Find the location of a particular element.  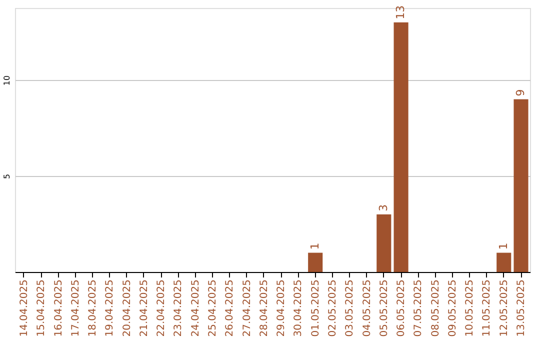

x-tick-label: 24.04.2025 is located at coordinates (196, 308).